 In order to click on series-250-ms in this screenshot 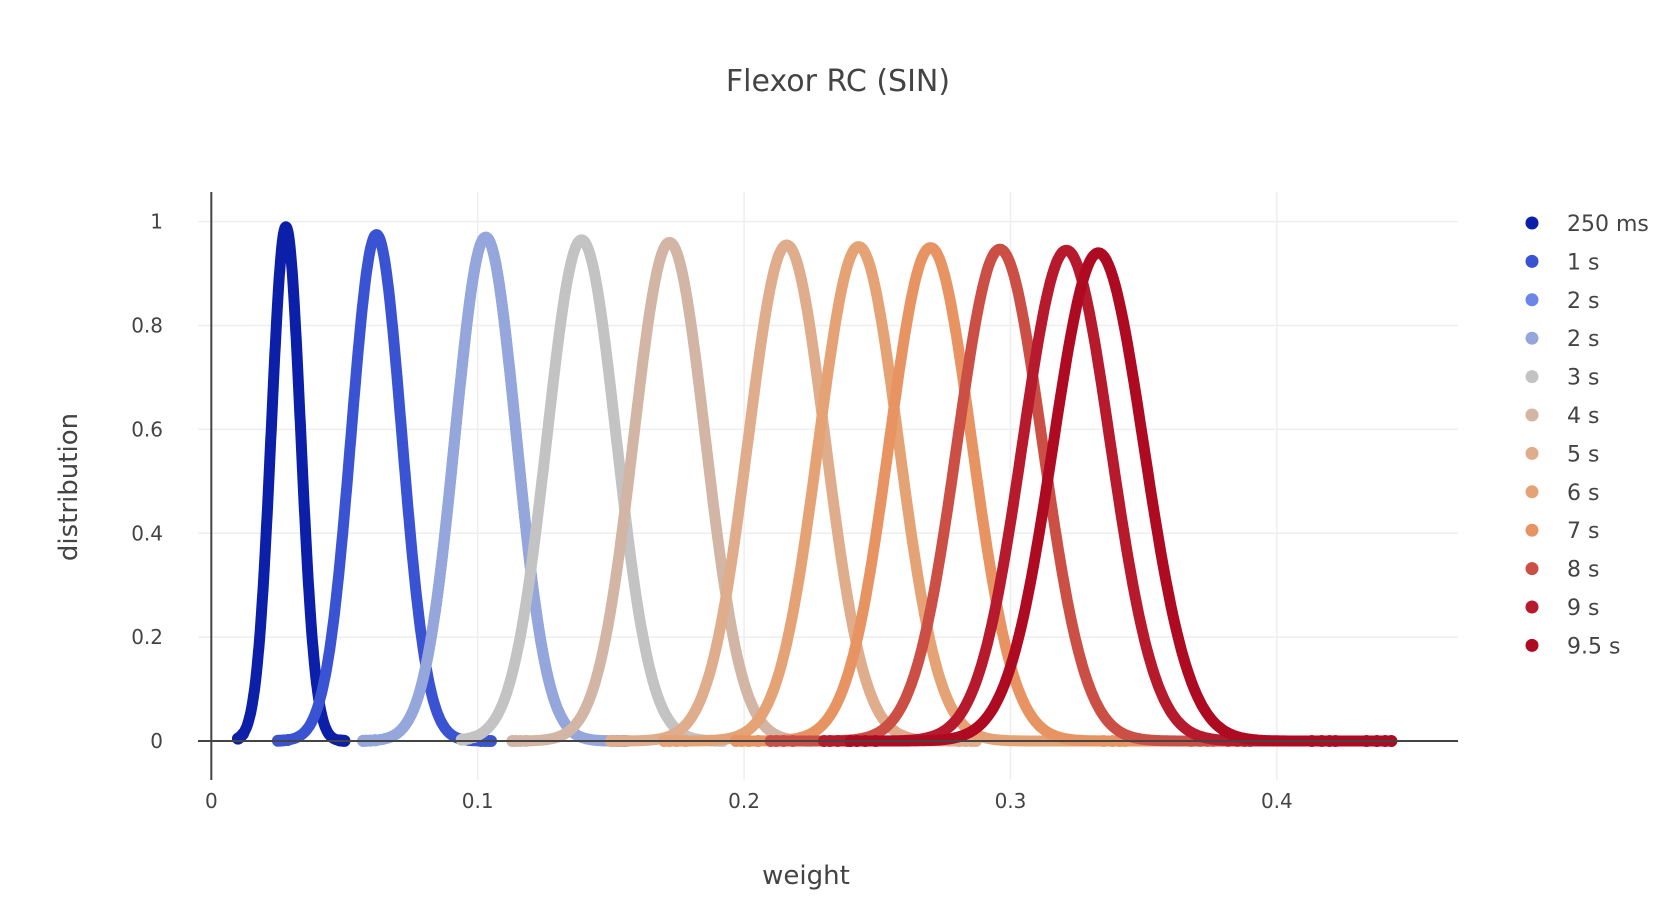, I will do `click(291, 484)`.